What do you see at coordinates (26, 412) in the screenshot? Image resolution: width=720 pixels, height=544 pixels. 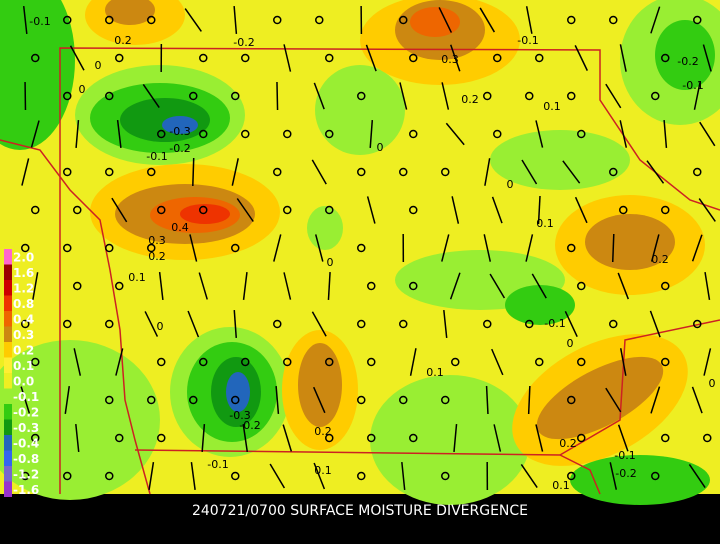 I see `legend-label: -0.2` at bounding box center [26, 412].